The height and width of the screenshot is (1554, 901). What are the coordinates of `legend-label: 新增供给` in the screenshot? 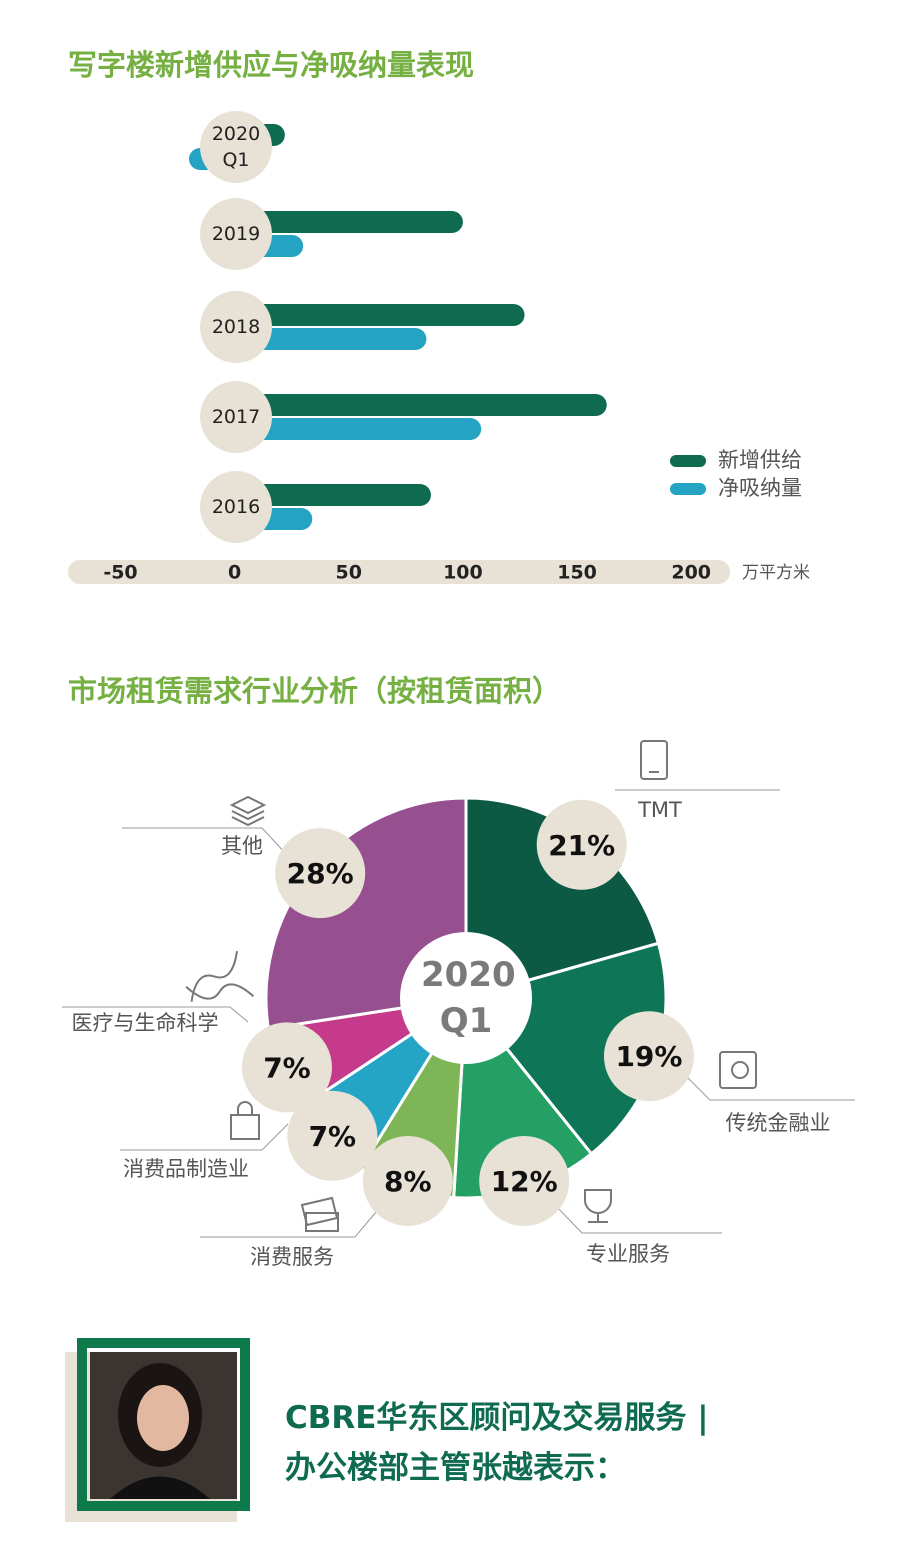 It's located at (760, 460).